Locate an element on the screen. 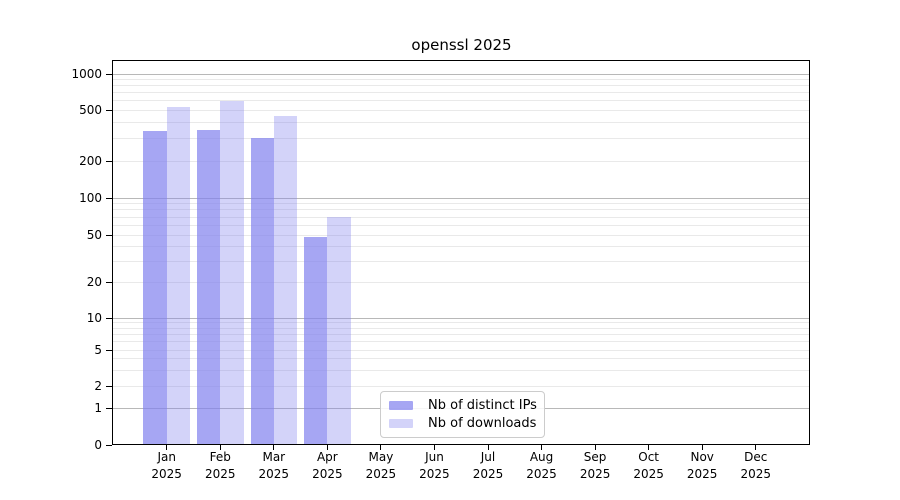  legend-item-distinct-ips: Nb of distinct IPs is located at coordinates (463, 405).